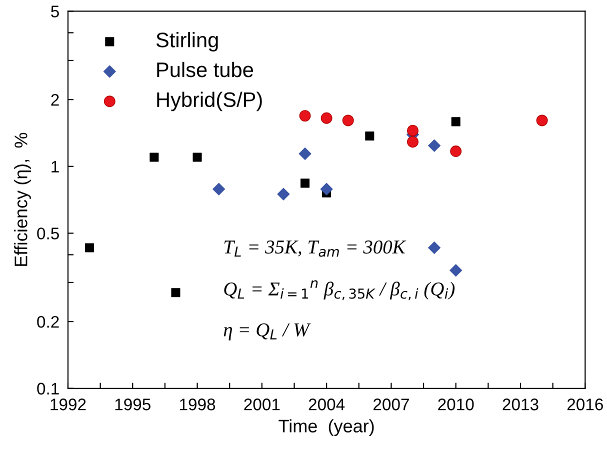 This screenshot has height=449, width=607. I want to click on y-tick-label: 5, so click(55, 12).